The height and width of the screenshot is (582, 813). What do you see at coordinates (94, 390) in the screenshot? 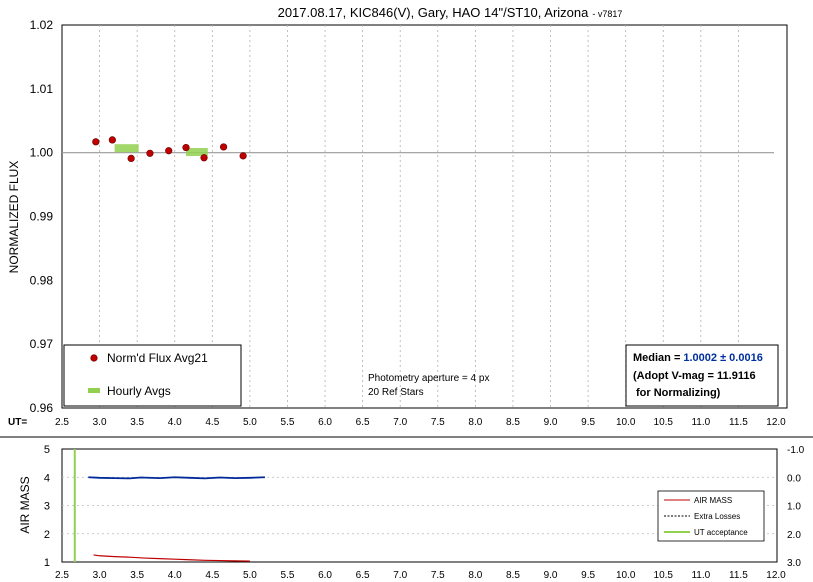
I see `legend-hourly-swatch` at bounding box center [94, 390].